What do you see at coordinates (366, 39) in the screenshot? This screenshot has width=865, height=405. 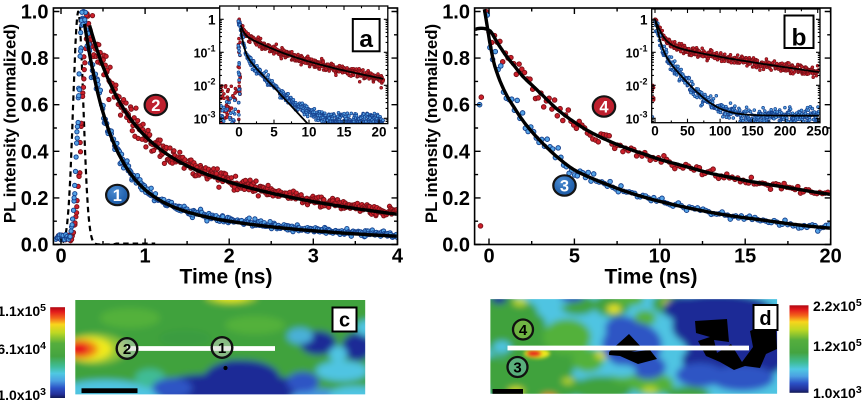 I see `svg-text: a` at bounding box center [366, 39].